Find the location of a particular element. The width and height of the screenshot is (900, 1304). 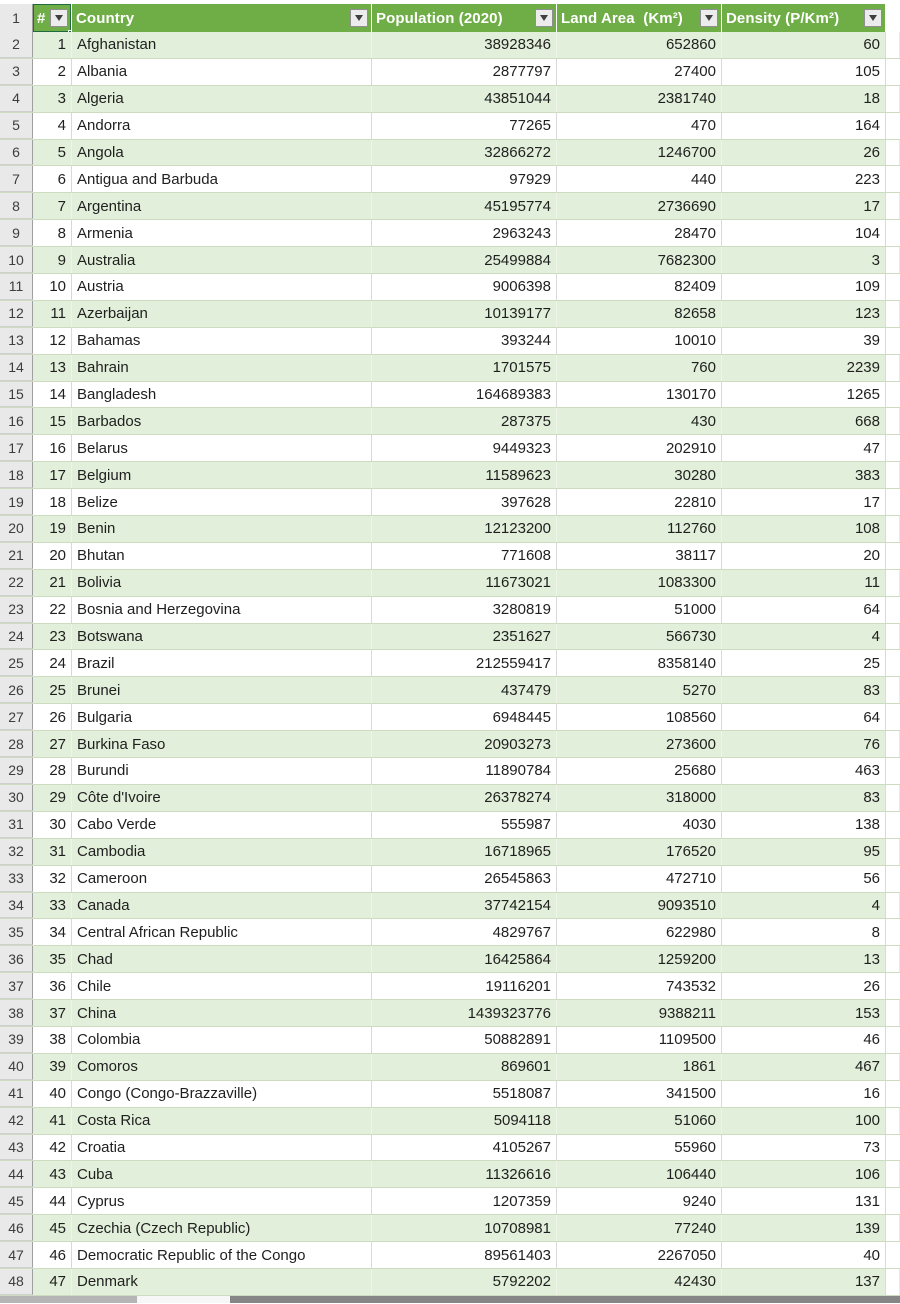

cell-population: 97929 is located at coordinates (464, 179).